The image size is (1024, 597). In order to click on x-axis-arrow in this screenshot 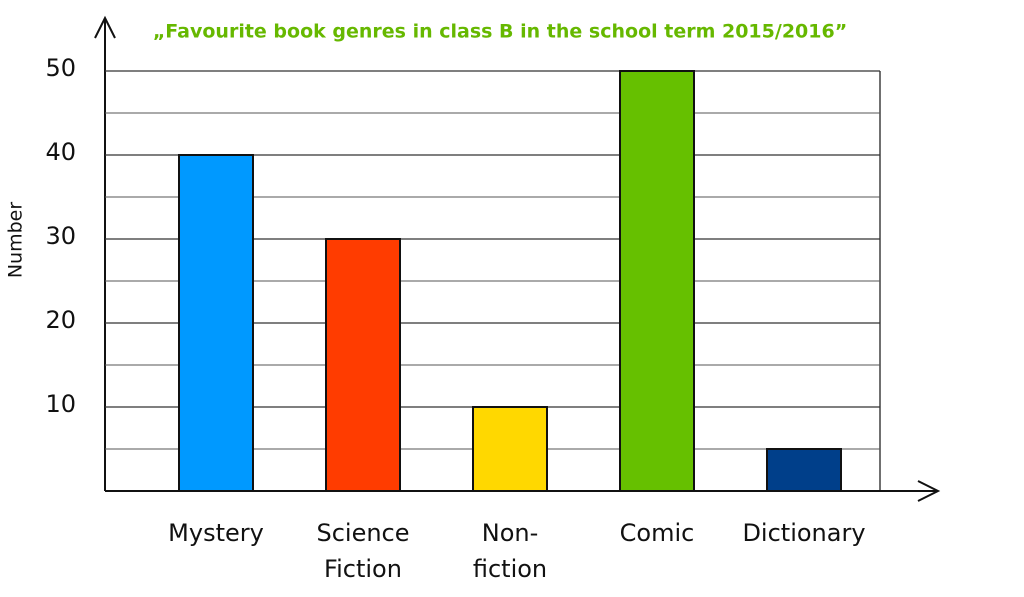, I will do `click(929, 491)`.